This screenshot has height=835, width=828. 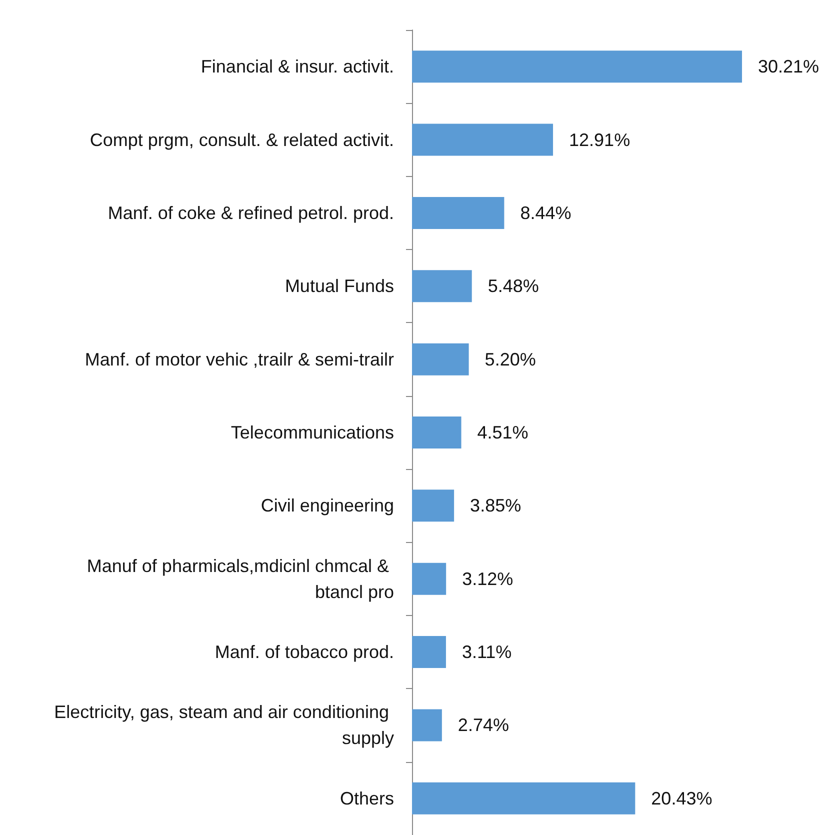 I want to click on data-label: 5.48%, so click(x=513, y=286).